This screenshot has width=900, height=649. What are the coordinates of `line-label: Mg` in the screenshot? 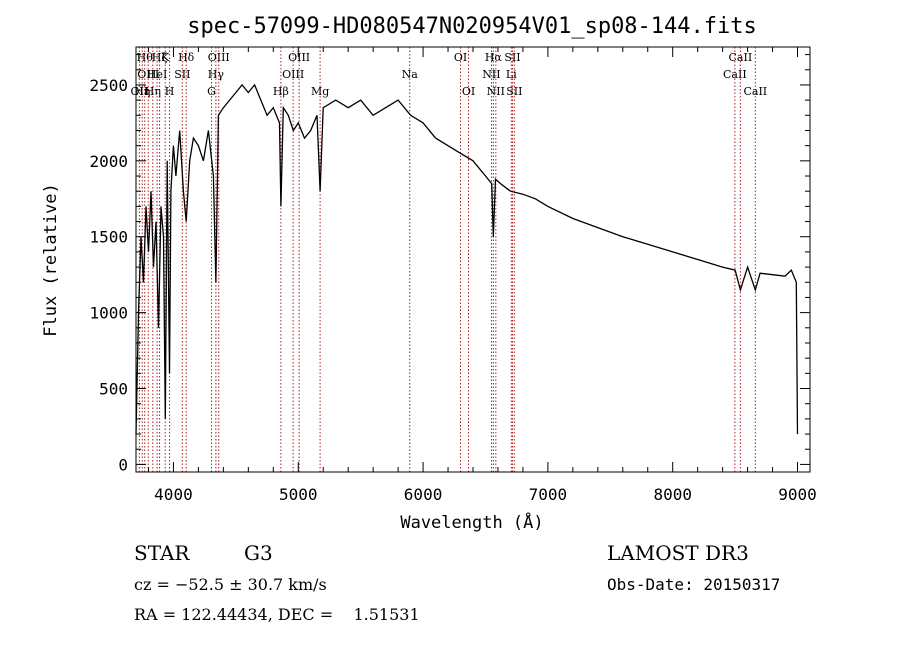 It's located at (320, 91).